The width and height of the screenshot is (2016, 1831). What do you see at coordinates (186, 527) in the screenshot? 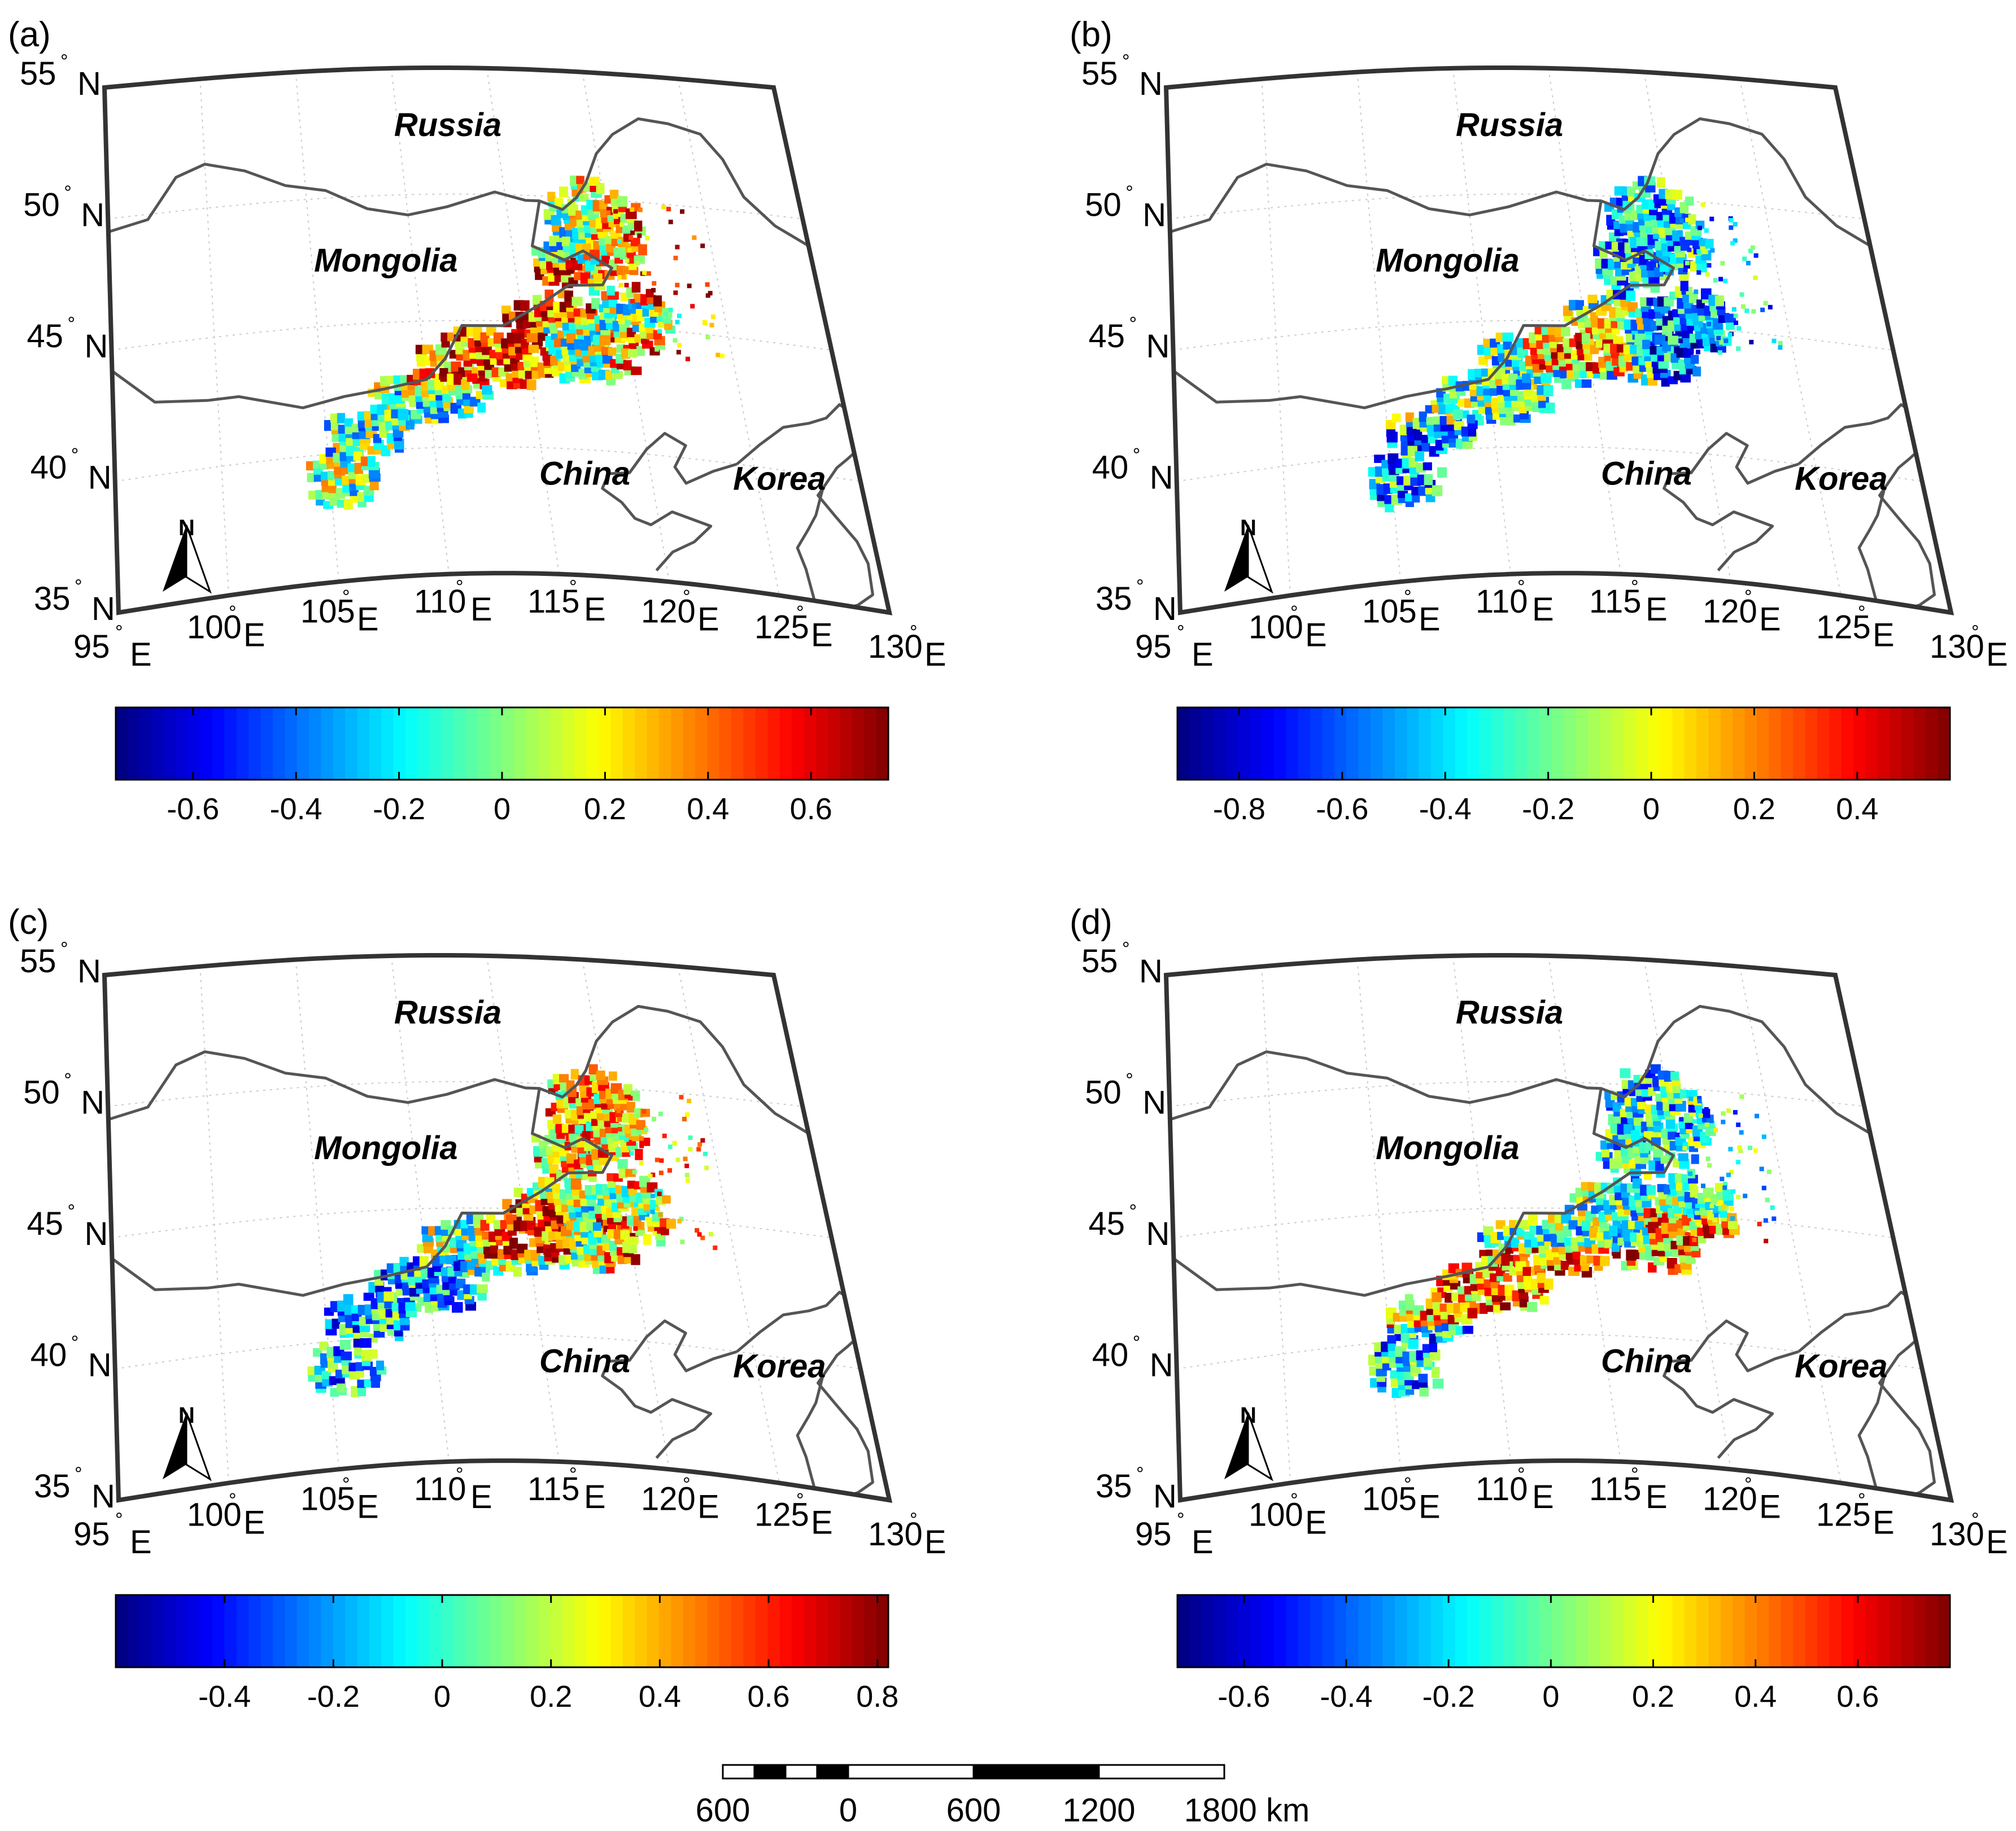
I see `north-arrow-label: N` at bounding box center [186, 527].